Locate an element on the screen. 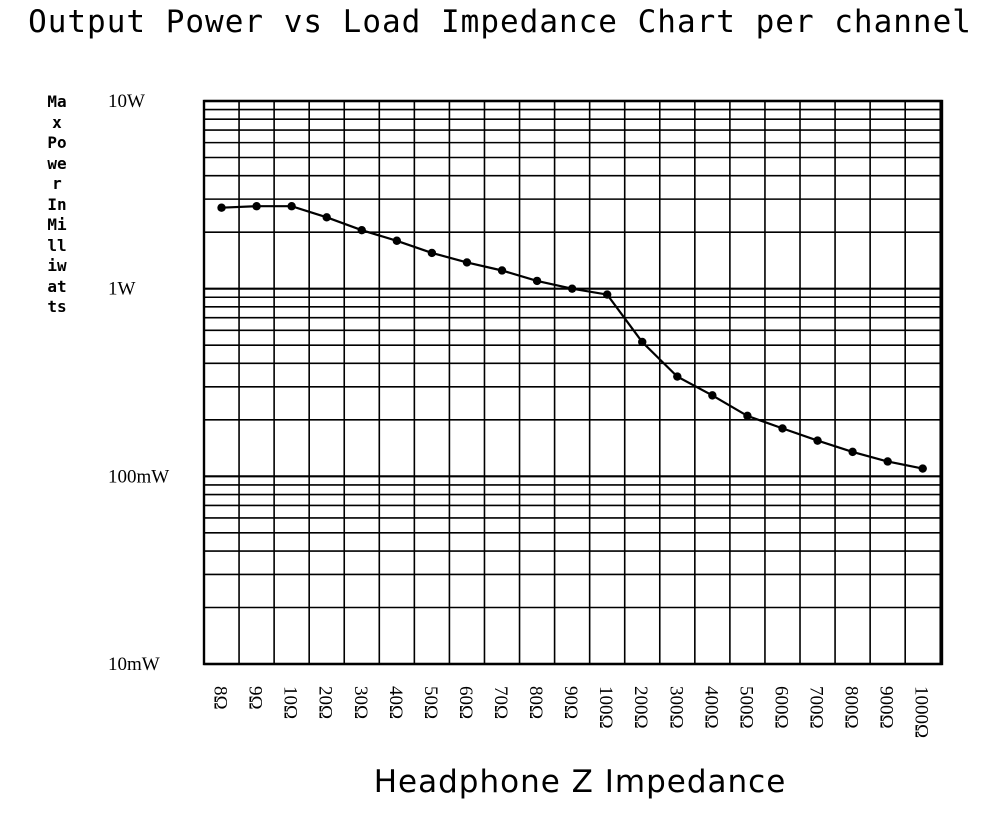 This screenshot has height=824, width=1000. x-tick-label: 9Ω is located at coordinates (255, 698).